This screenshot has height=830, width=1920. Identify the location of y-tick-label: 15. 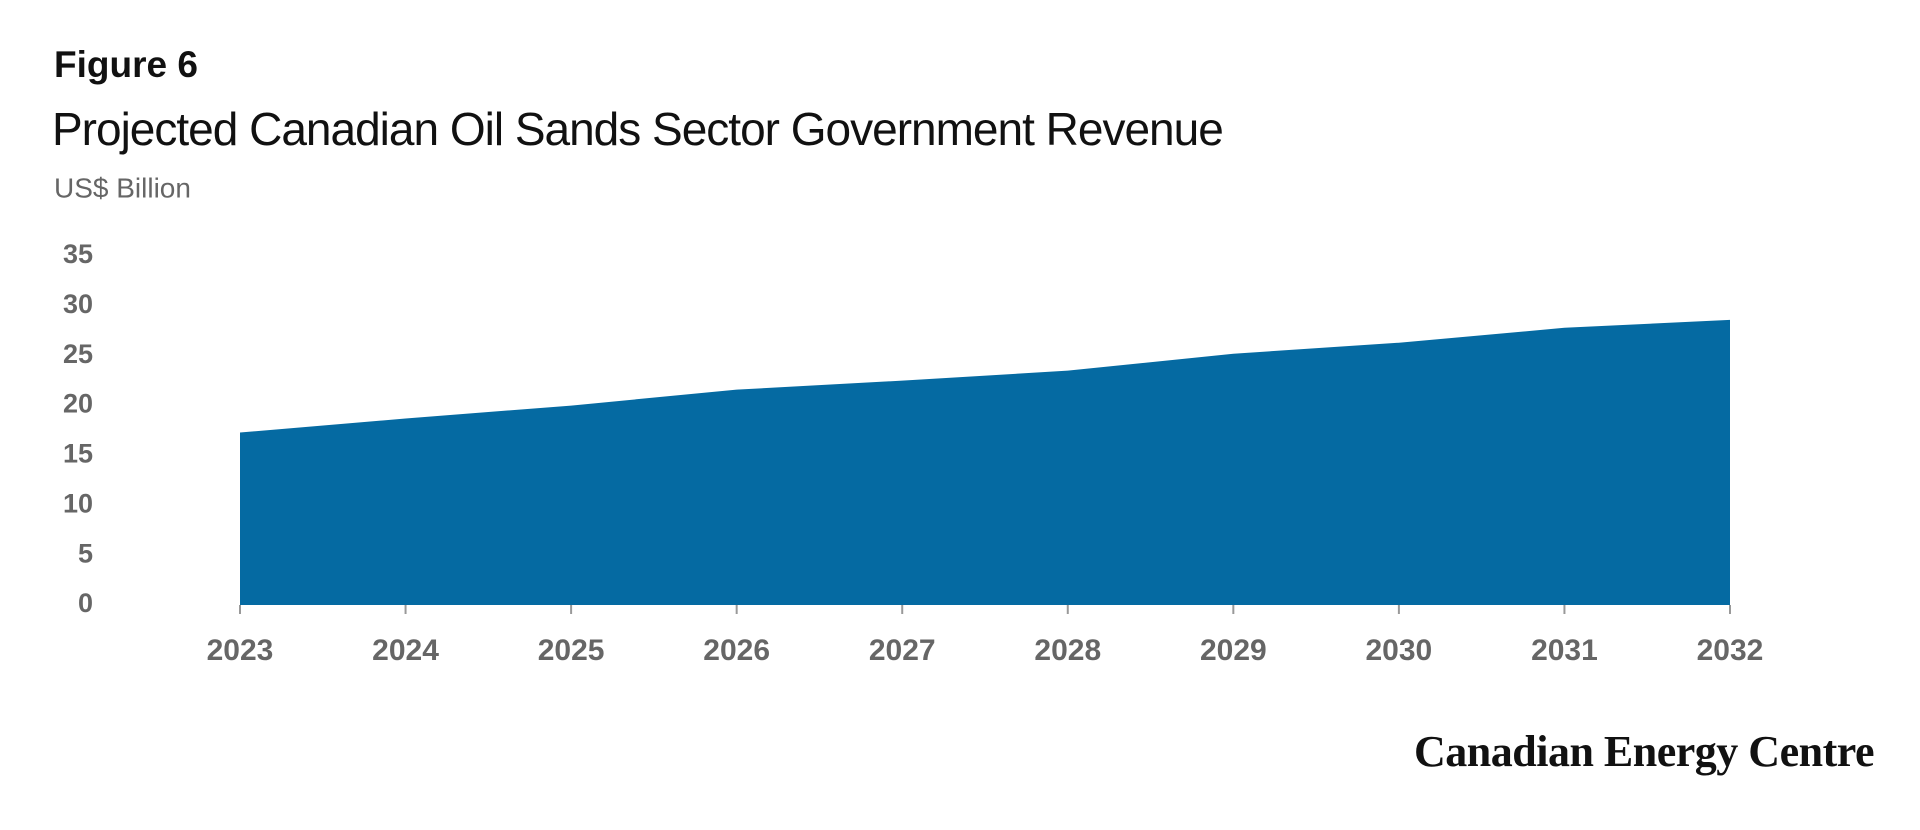
(78, 454).